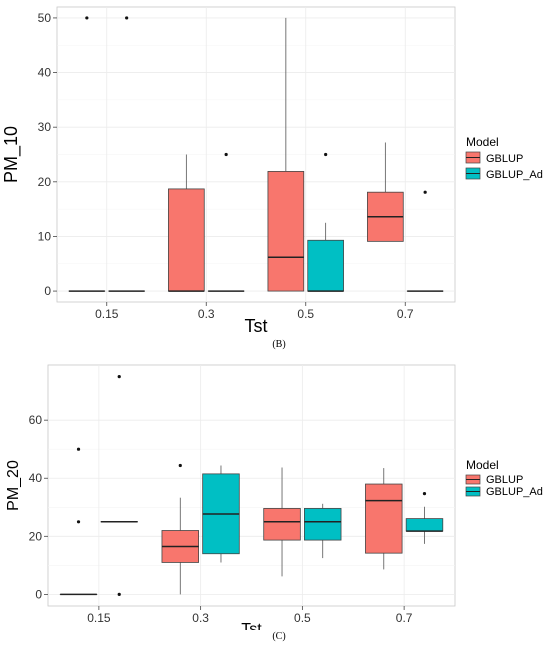 This screenshot has height=650, width=550. I want to click on y-tick-label: 10, so click(45, 236).